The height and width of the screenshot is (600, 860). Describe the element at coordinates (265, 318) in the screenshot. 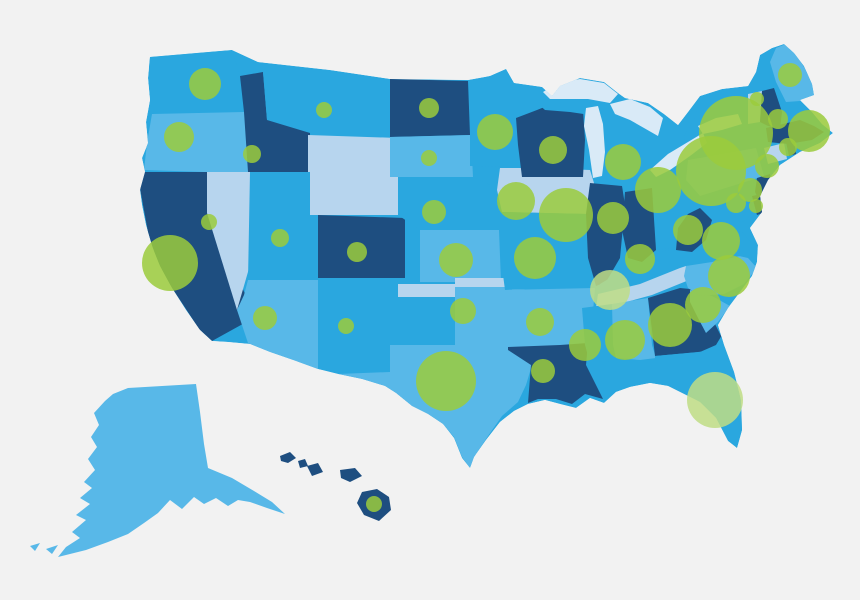

I see `bubble-AZ` at that location.